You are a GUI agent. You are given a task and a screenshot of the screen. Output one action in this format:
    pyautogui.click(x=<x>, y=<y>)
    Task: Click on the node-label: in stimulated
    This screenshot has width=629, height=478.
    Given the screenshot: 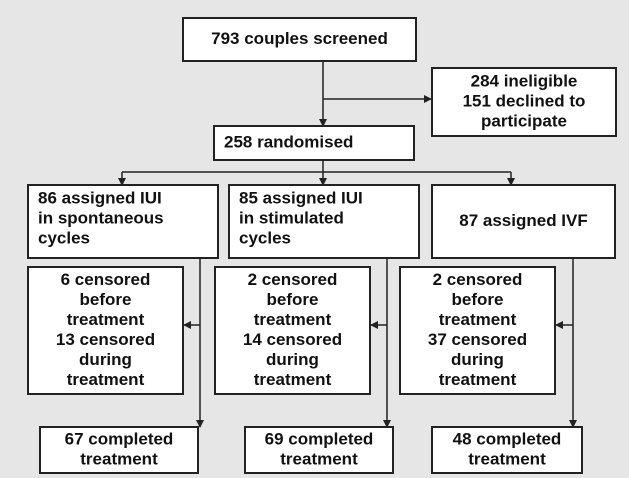 What is the action you would take?
    pyautogui.click(x=291, y=217)
    